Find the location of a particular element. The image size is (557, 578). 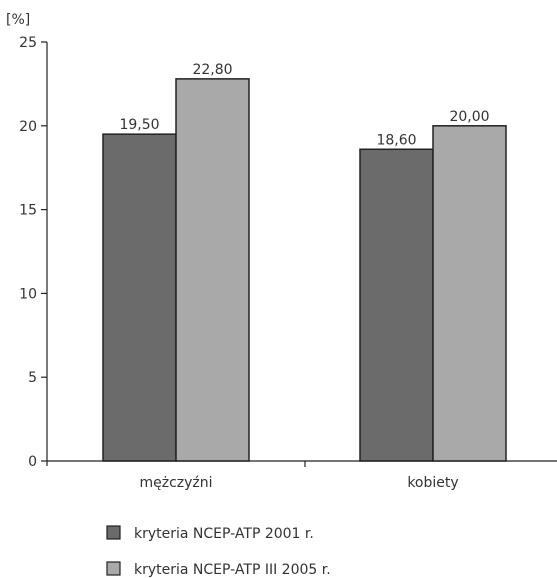

data-label: 18,60 is located at coordinates (396, 140).